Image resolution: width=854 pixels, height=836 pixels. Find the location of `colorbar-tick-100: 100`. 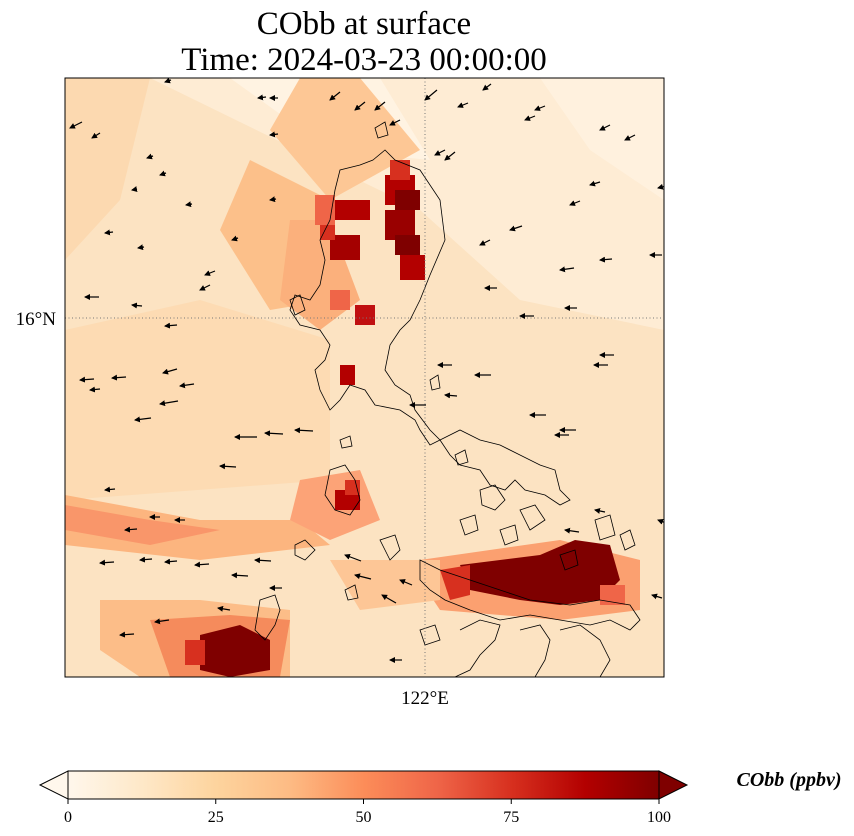

colorbar-tick-100: 100 is located at coordinates (659, 817).